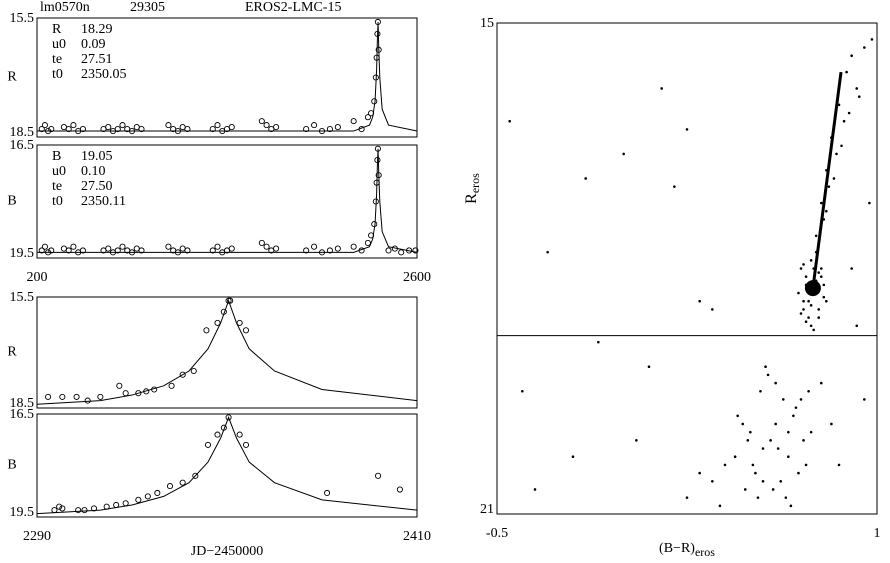 The height and width of the screenshot is (563, 890). Describe the element at coordinates (227, 551) in the screenshot. I see `x-axis-label: JD−2450000` at that location.